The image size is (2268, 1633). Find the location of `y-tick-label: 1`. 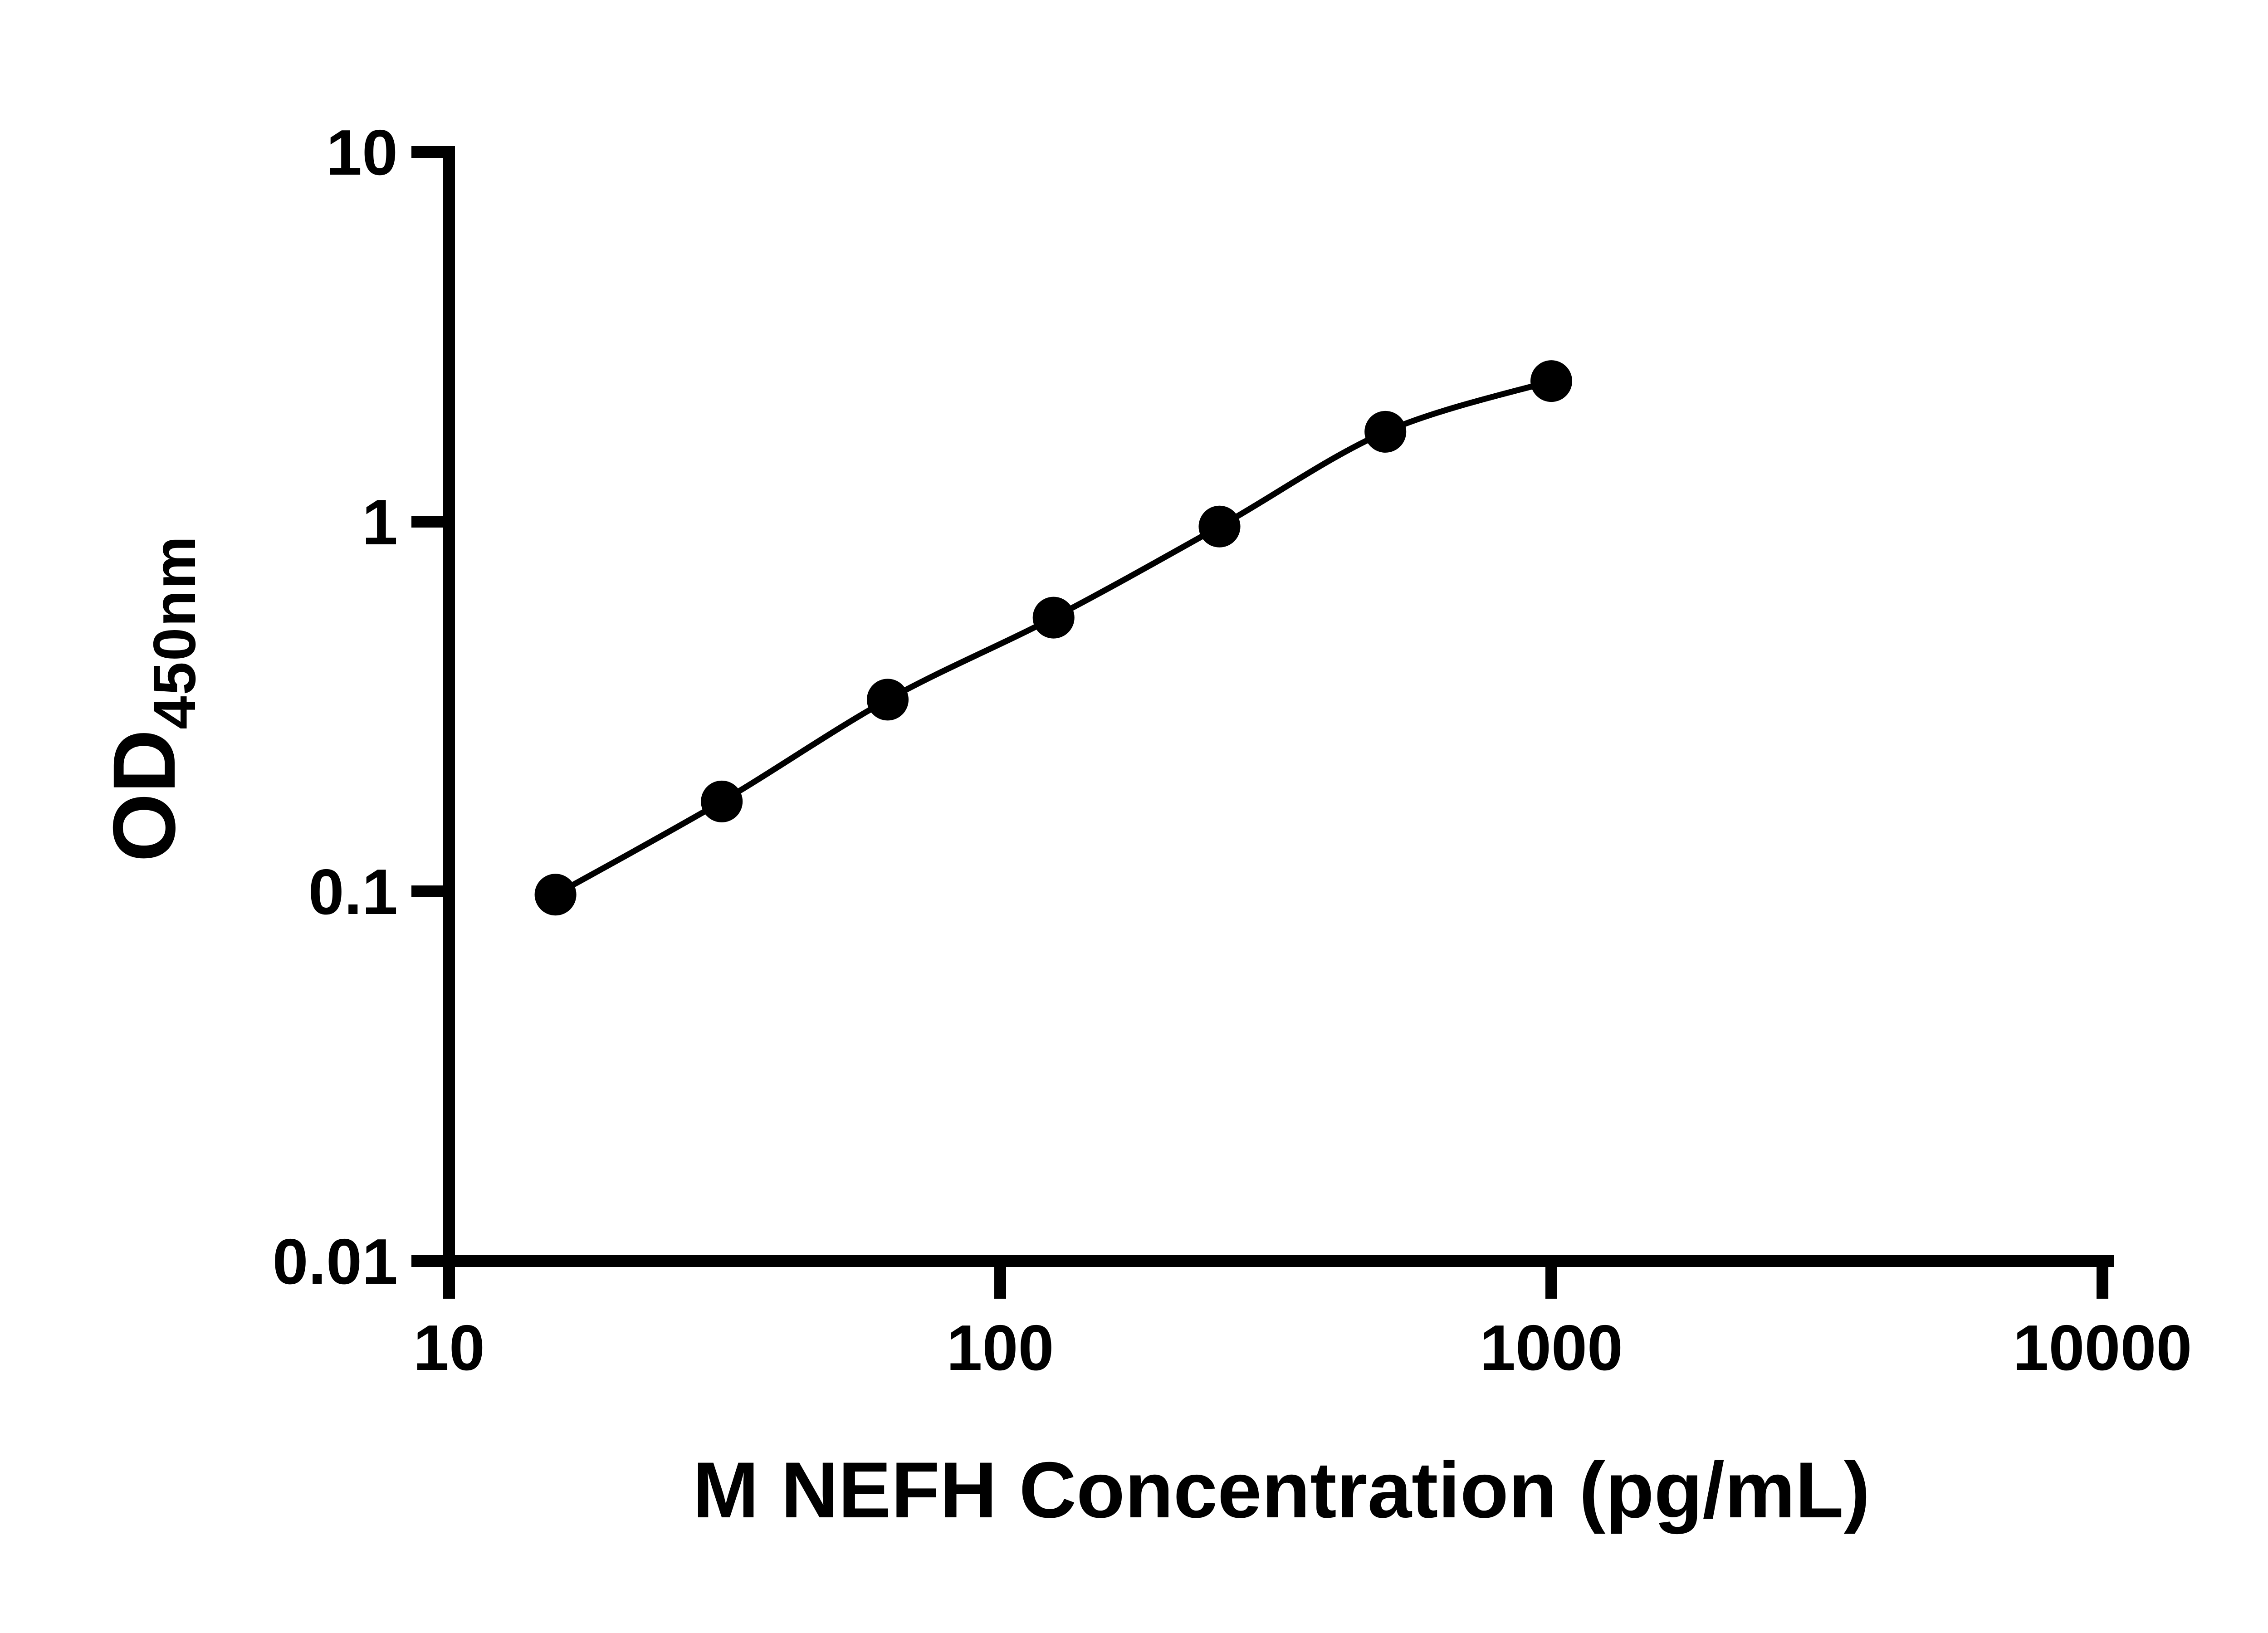

y-tick-label: 1 is located at coordinates (380, 522).